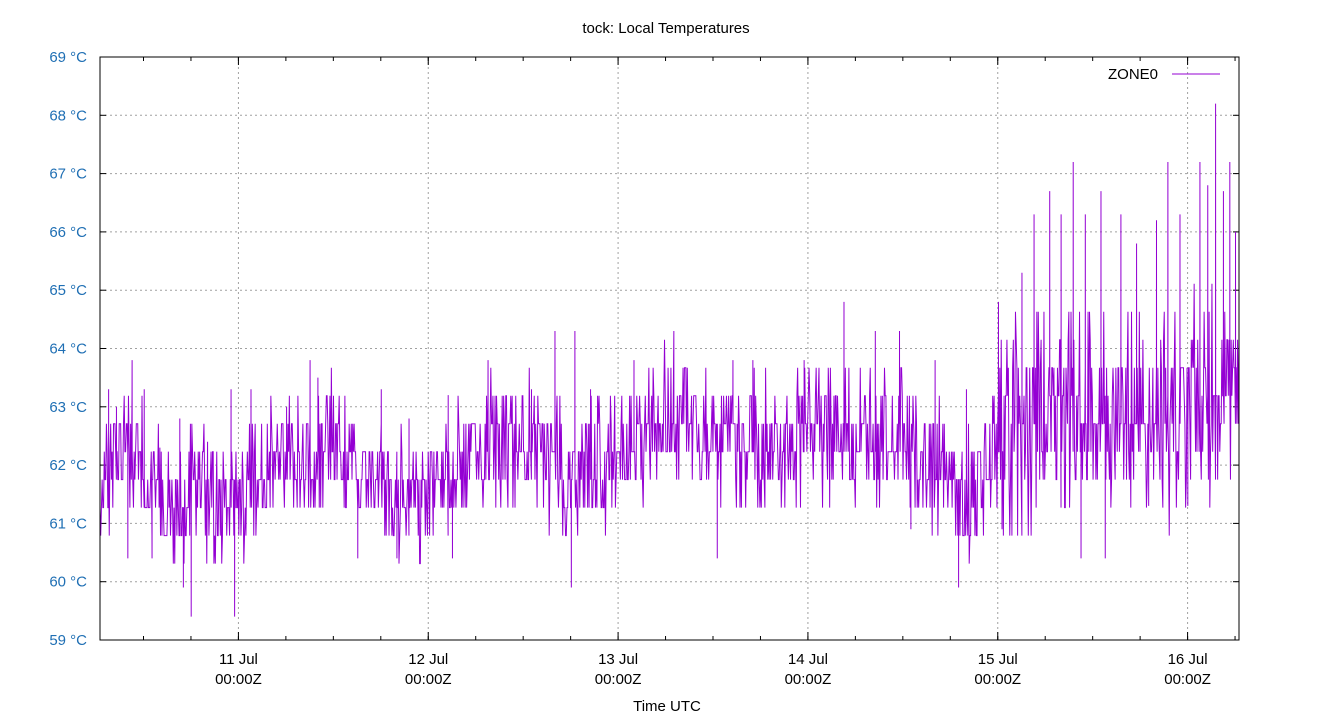 The width and height of the screenshot is (1340, 720). What do you see at coordinates (68, 582) in the screenshot?
I see `y-tick-label: 60 °C` at bounding box center [68, 582].